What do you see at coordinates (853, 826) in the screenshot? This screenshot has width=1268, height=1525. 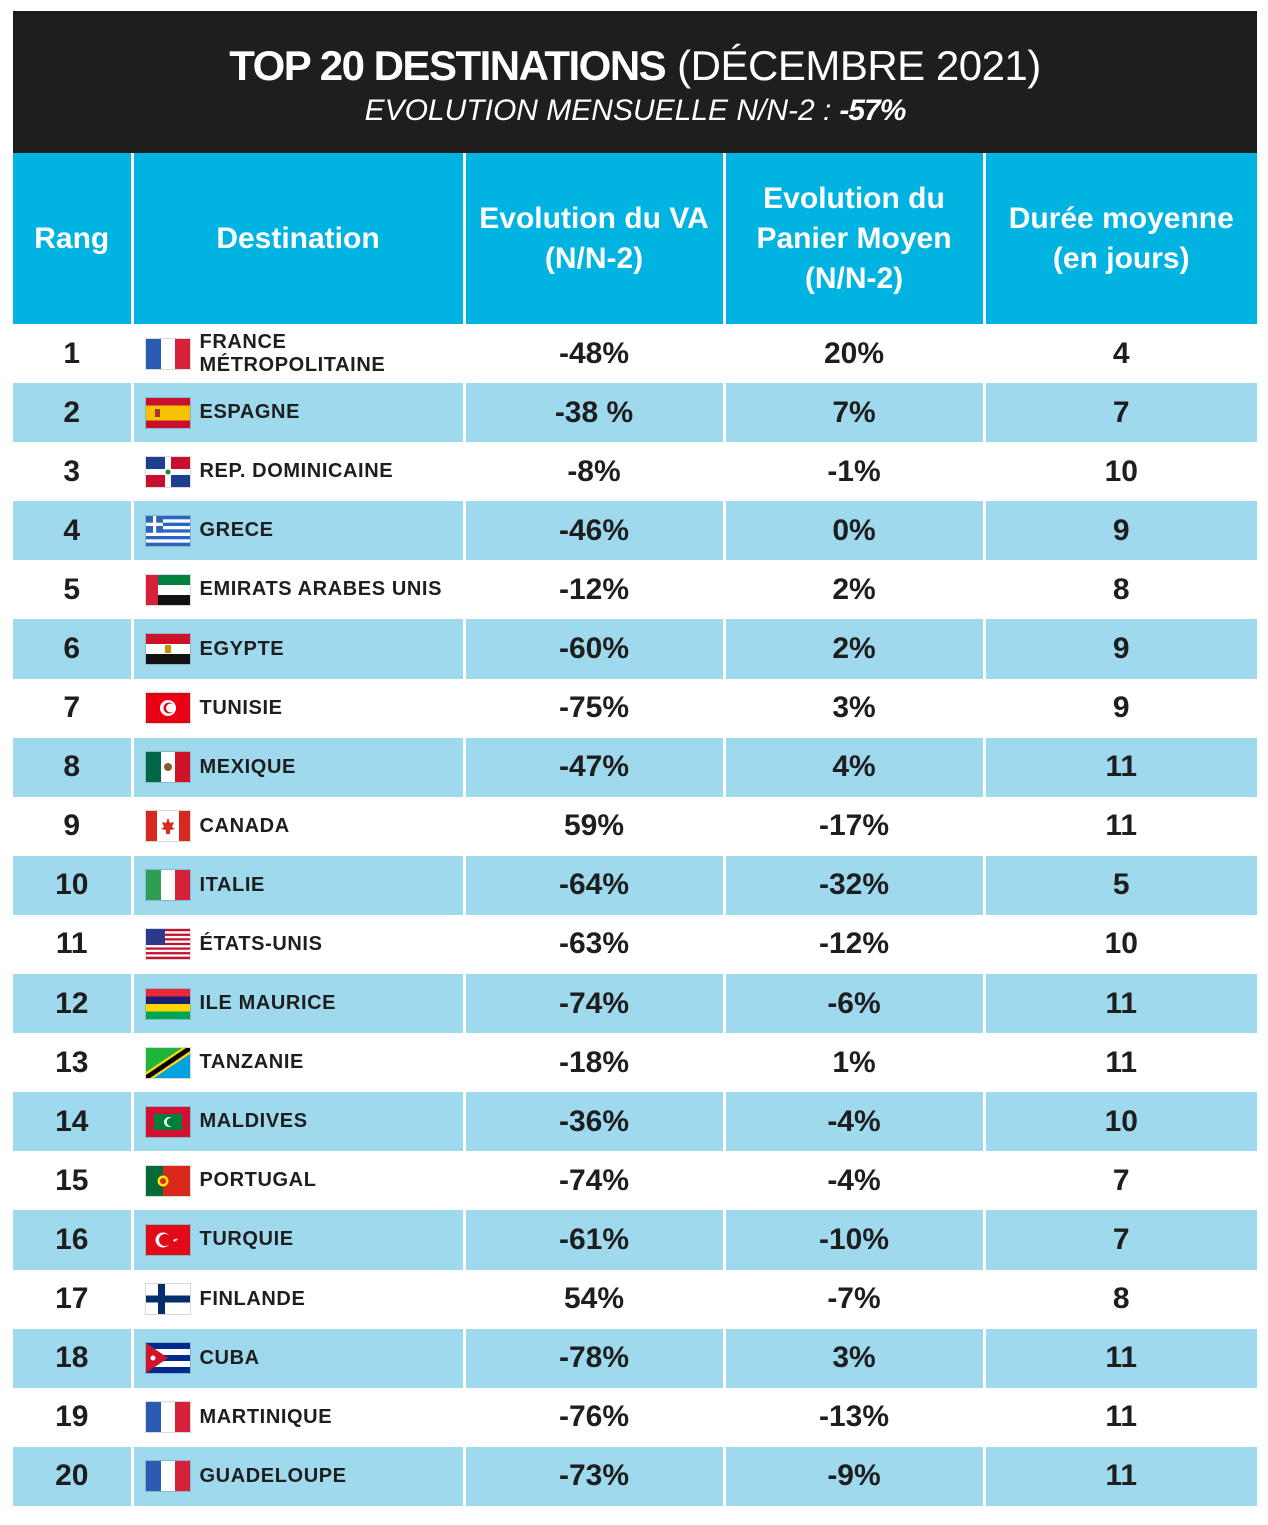 I see `panier-evolution-cell: -17%` at bounding box center [853, 826].